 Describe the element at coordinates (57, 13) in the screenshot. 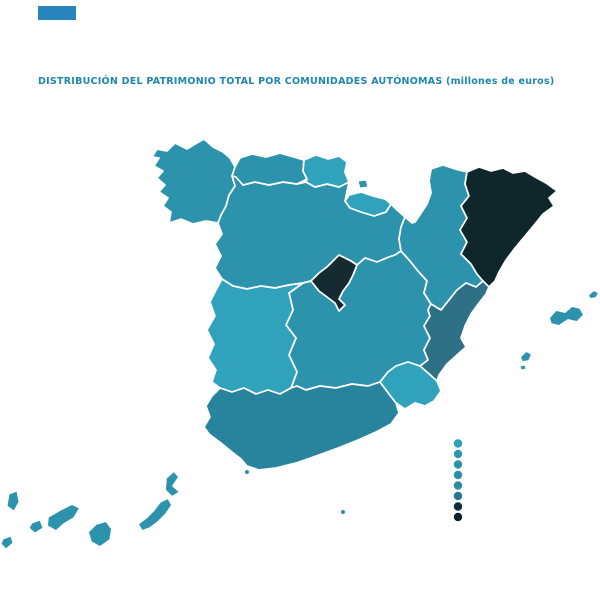

I see `header-accent-bar` at that location.